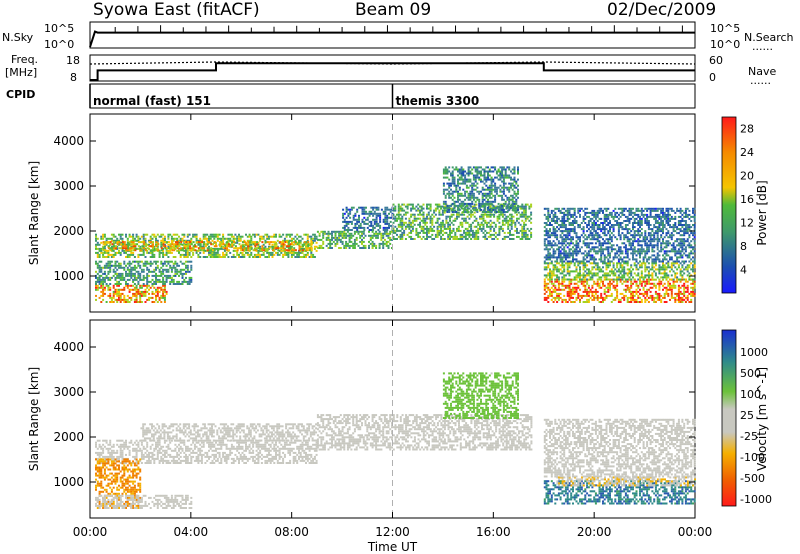 The image size is (800, 554). I want to click on mode-label: themis 3300, so click(438, 101).